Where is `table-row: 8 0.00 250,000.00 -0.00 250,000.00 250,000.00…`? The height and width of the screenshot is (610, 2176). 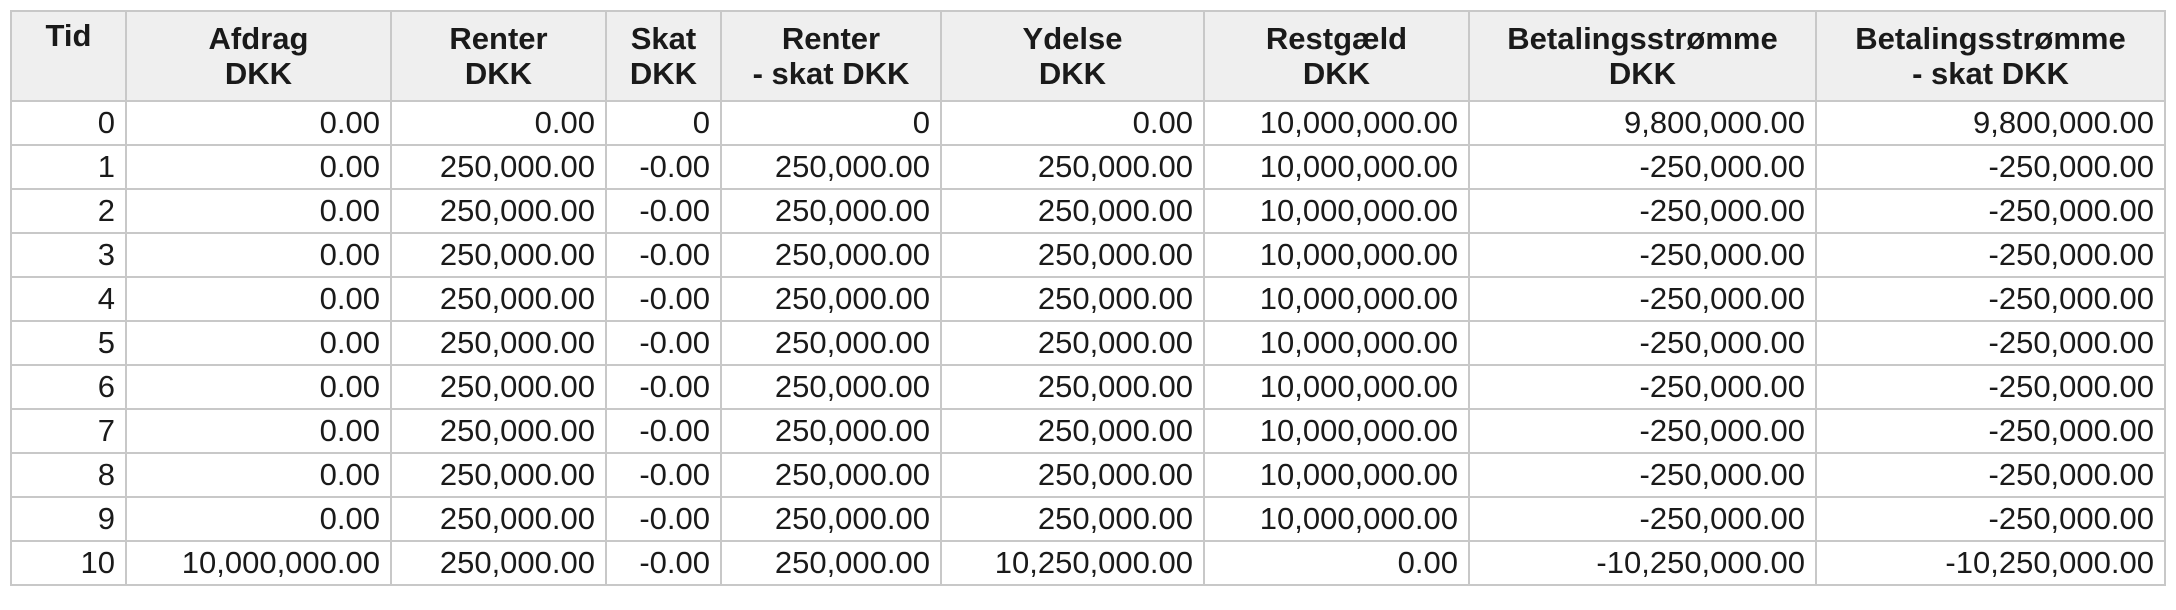 table-row: 8 0.00 250,000.00 -0.00 250,000.00 250,000.00… is located at coordinates (1088, 475).